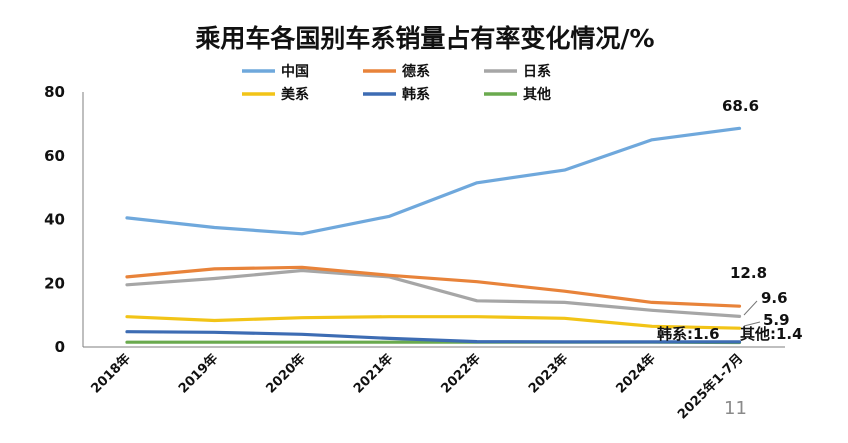 This screenshot has width=848, height=443. I want to click on series-line-german, so click(433, 286).